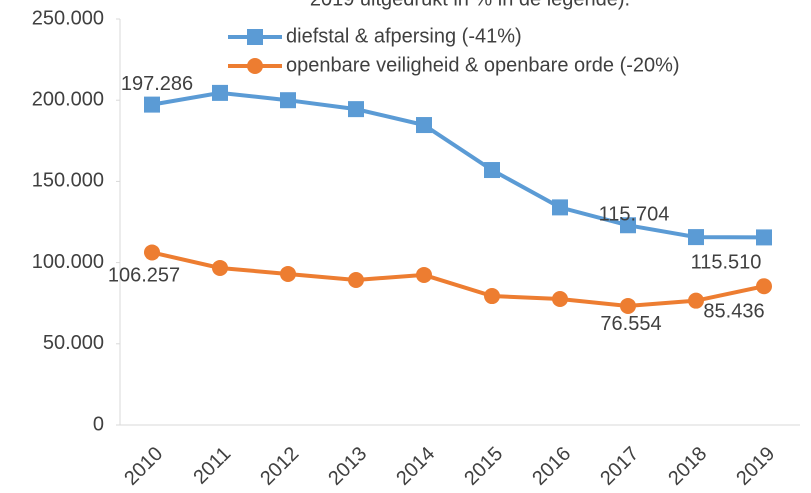 Image resolution: width=811 pixels, height=493 pixels. I want to click on x-tick-label: 2011, so click(212, 466).